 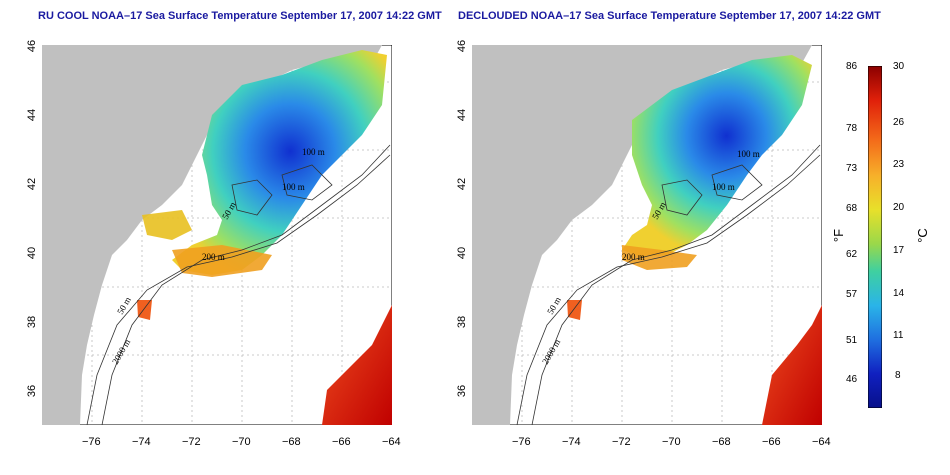 I want to click on c-tick: 8, so click(x=898, y=375).